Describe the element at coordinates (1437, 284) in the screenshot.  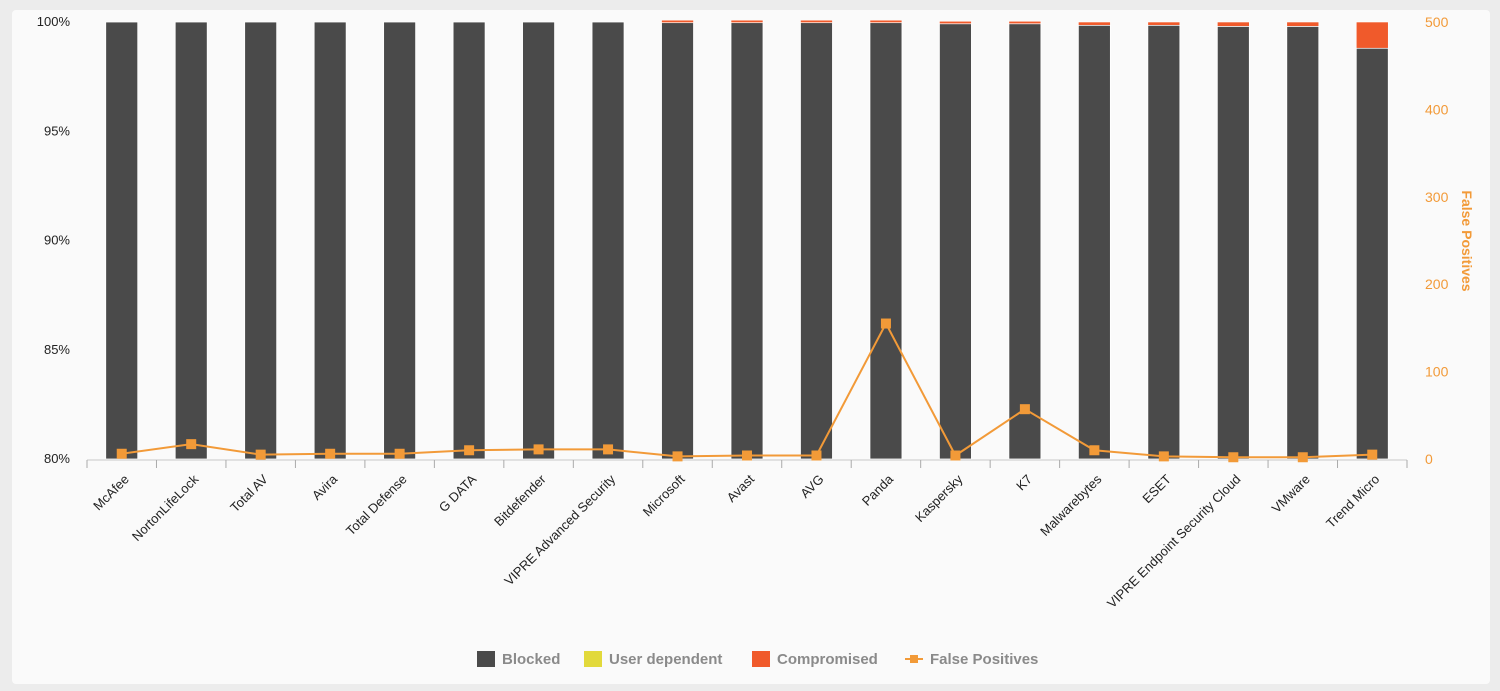
I see `y-right-tick-label: 200` at that location.